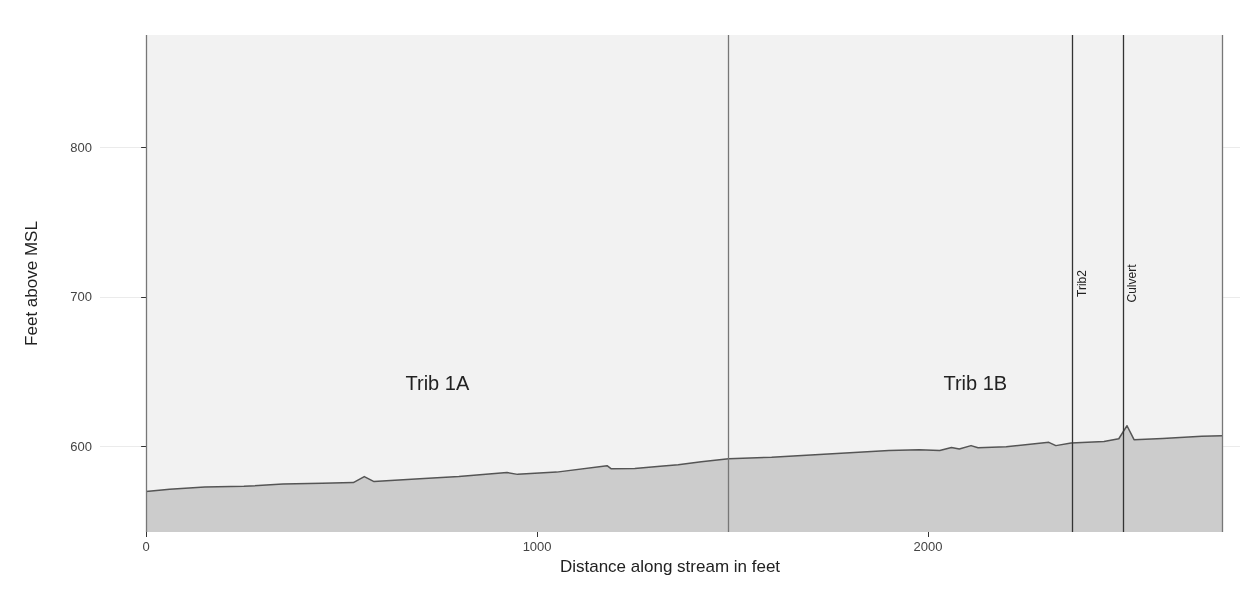 The height and width of the screenshot is (604, 1250). What do you see at coordinates (31, 283) in the screenshot?
I see `y-axis-title: Feet above MSL` at bounding box center [31, 283].